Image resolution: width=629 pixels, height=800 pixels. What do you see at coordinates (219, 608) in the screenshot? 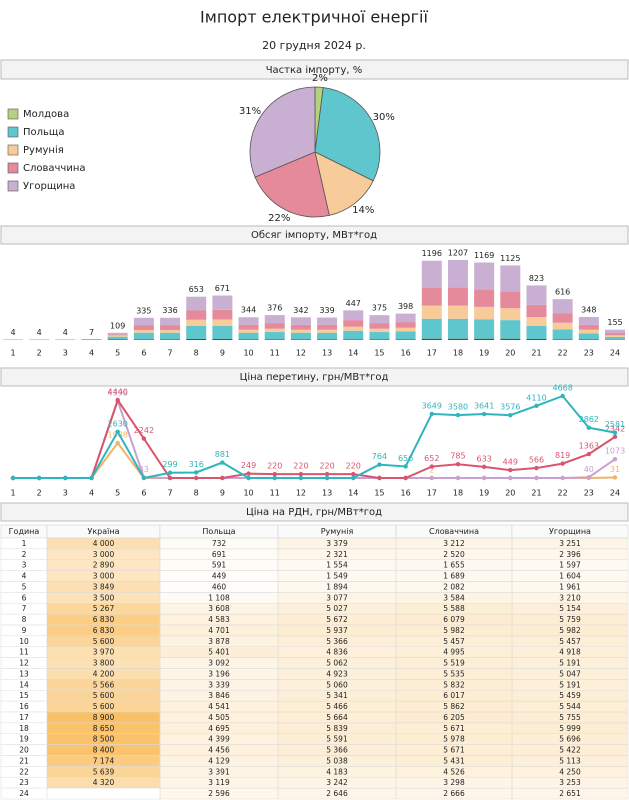
I see `cell-text: 3 608` at bounding box center [219, 608].